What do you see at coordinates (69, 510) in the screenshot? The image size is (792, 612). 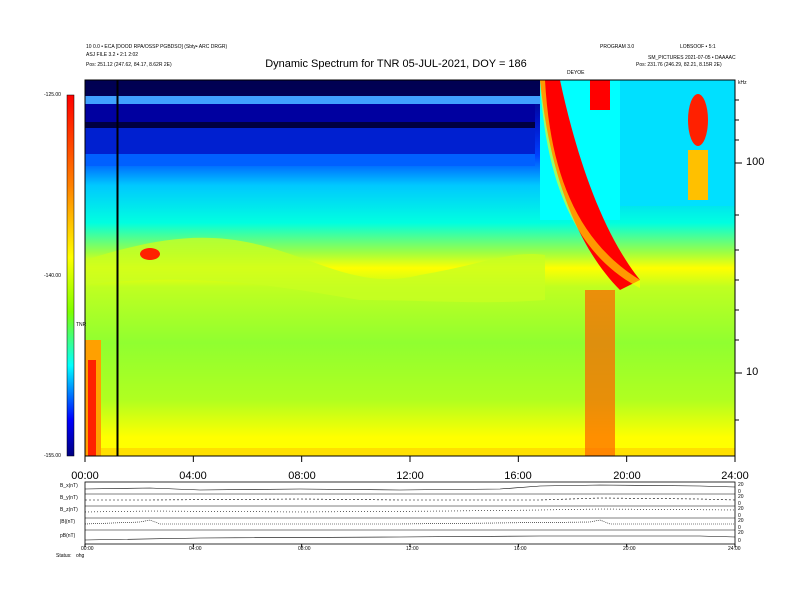 I see `panel-label: B_z(nT)` at bounding box center [69, 510].